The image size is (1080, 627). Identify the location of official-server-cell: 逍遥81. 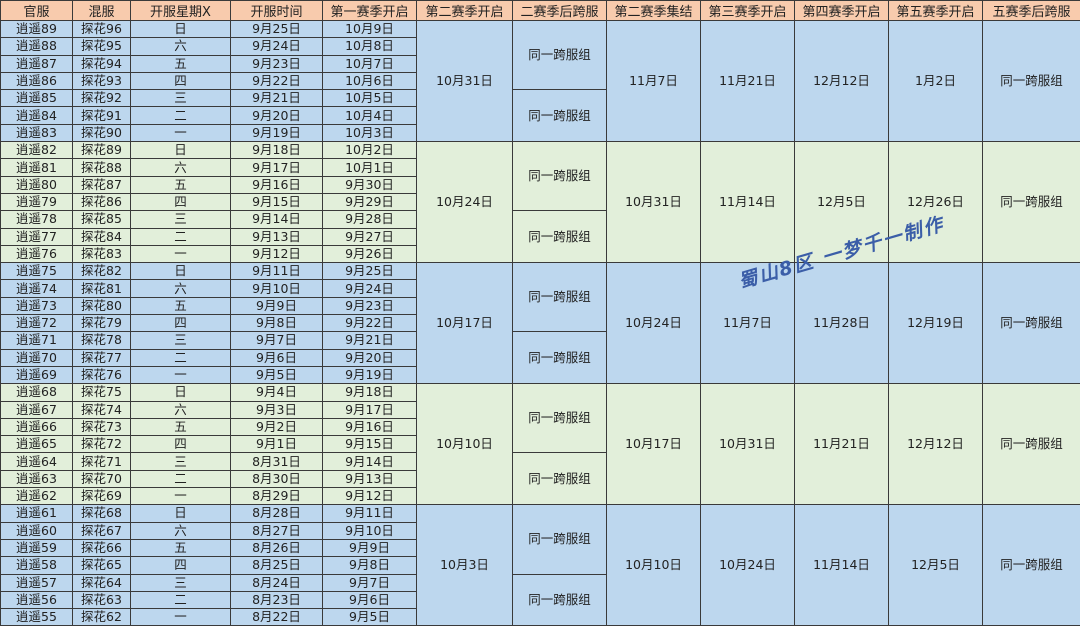
(36, 167).